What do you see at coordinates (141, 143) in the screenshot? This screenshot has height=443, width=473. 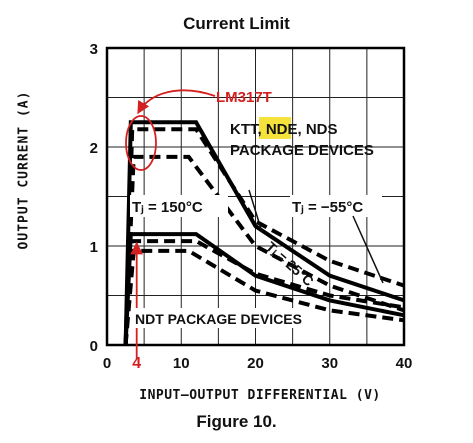 I see `lm317t-highlight-ellipse` at bounding box center [141, 143].